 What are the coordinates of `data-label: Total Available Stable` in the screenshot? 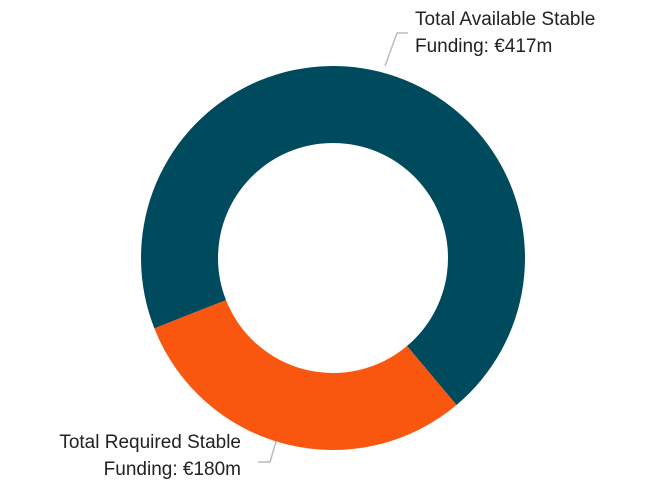 It's located at (505, 19).